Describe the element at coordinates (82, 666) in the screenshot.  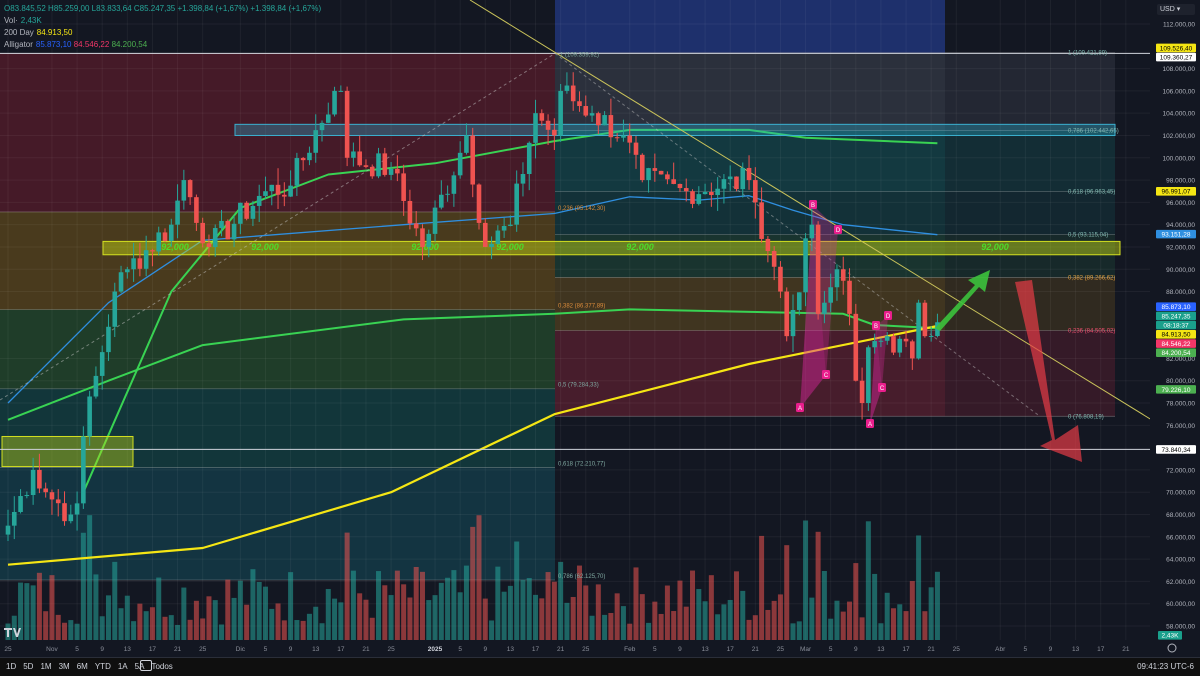
I see `range-6m: 6M` at that location.